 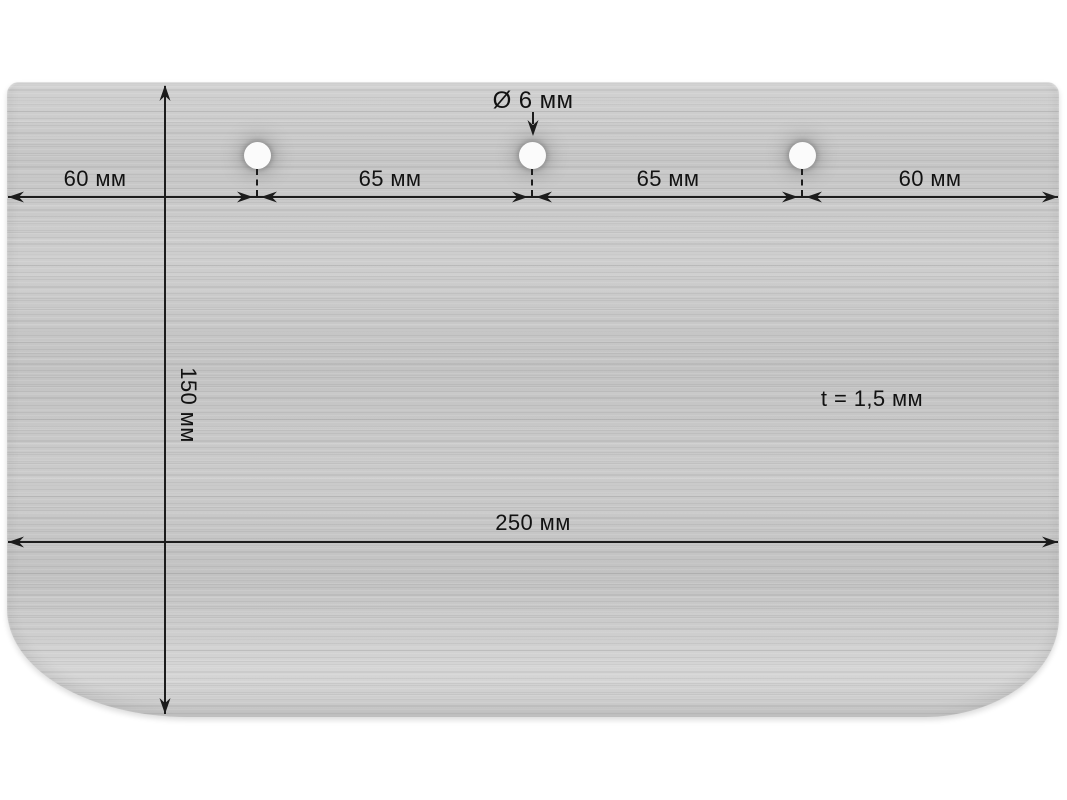 What do you see at coordinates (802, 182) in the screenshot?
I see `hole-right-centerline` at bounding box center [802, 182].